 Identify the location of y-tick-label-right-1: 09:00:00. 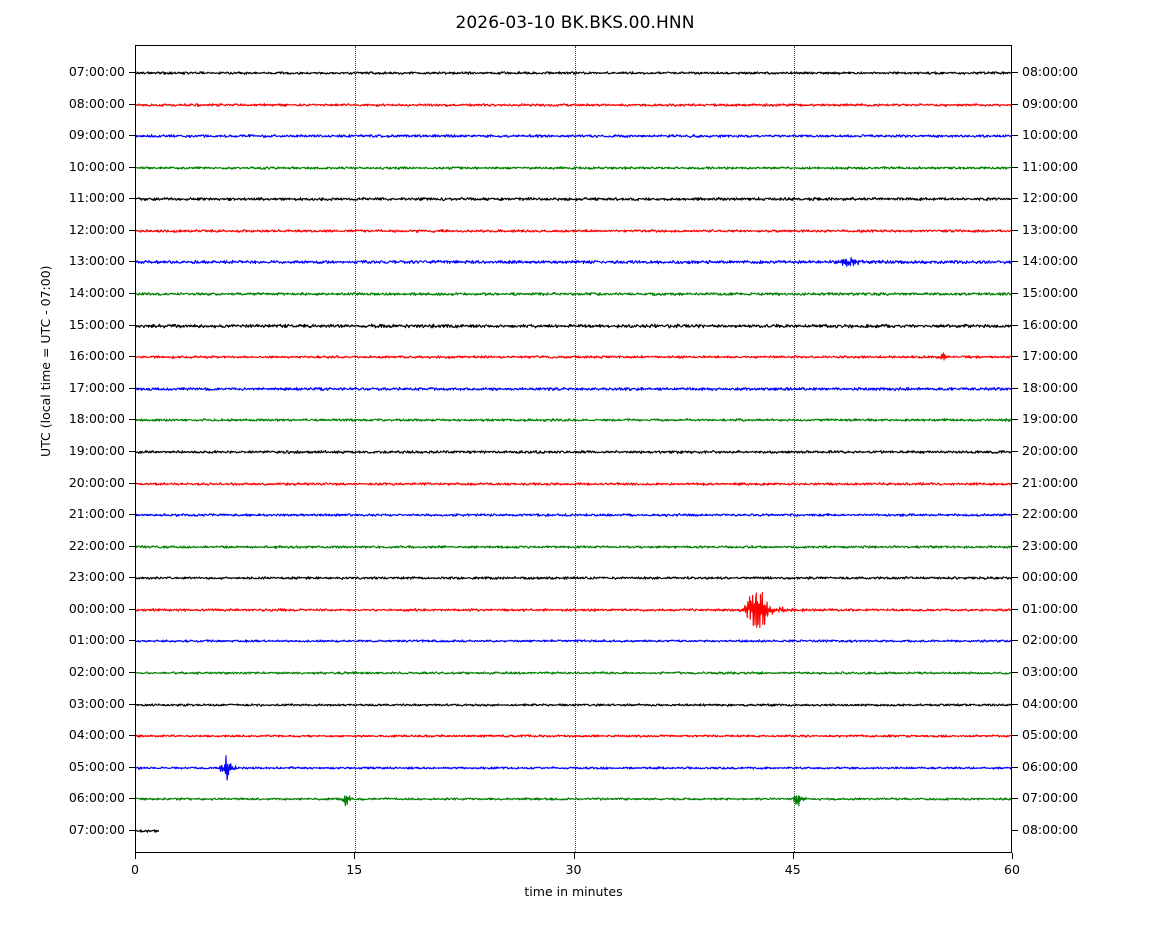
(1050, 103).